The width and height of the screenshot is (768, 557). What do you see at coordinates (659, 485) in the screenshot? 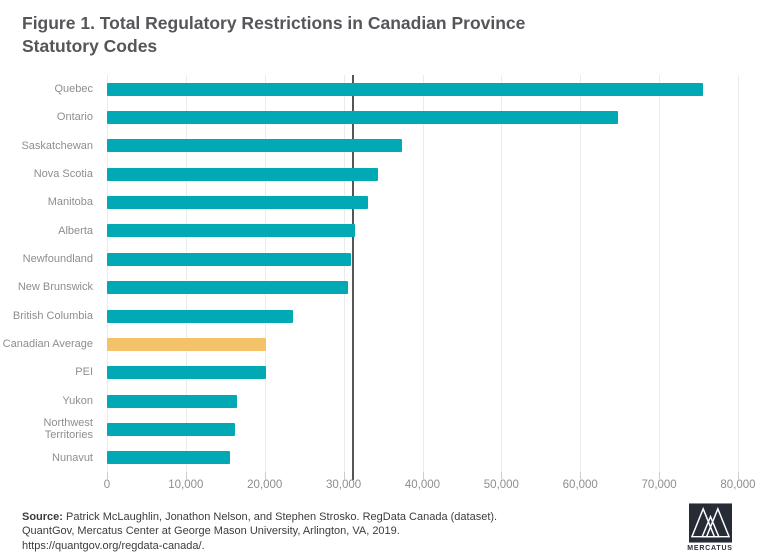
I see `x-tick-label-70,000: 70,000` at bounding box center [659, 485].